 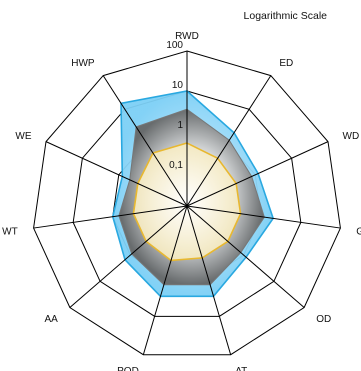 I want to click on axis-label-pod: POD, so click(x=128, y=368).